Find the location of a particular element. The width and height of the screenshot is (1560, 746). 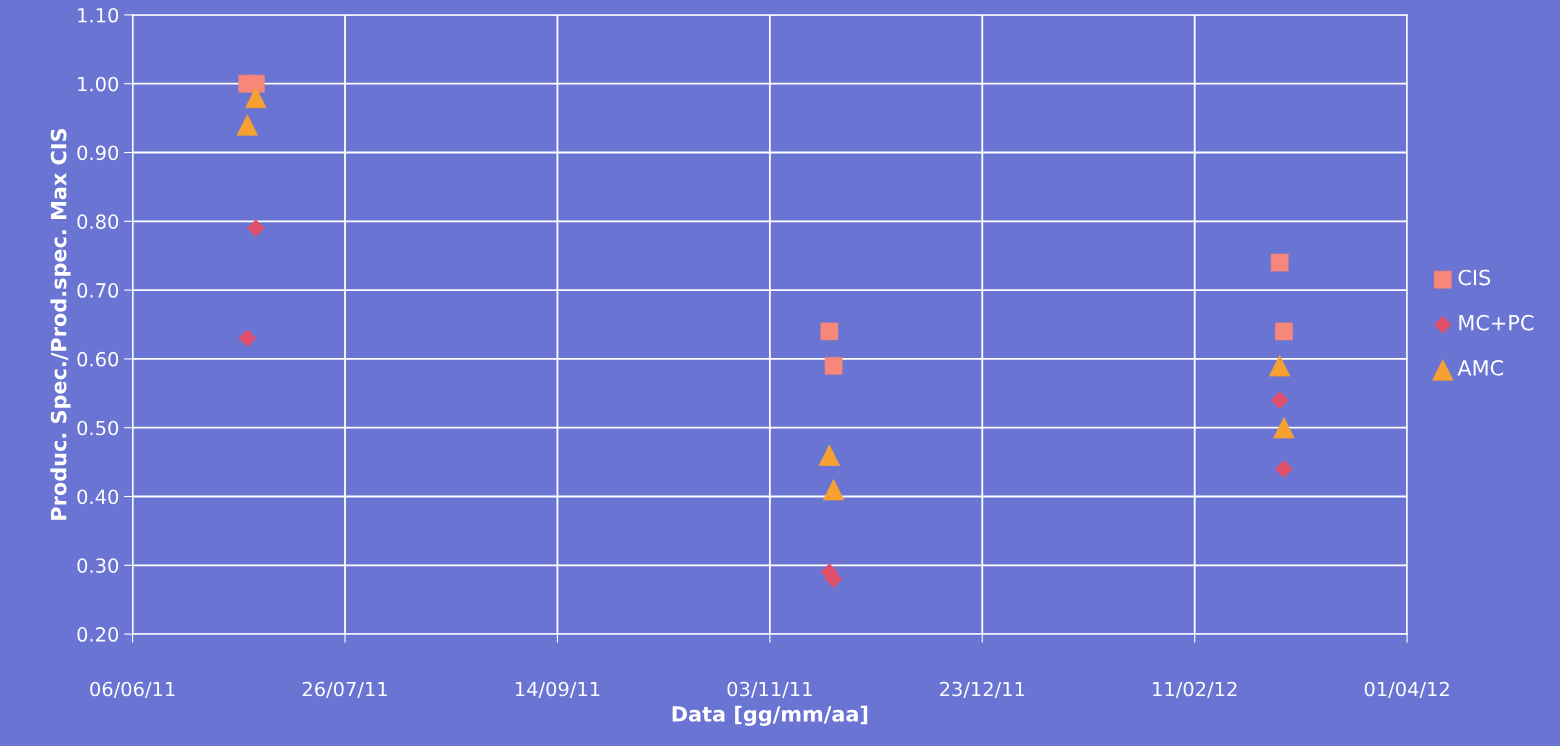

x-tick-label: 26/07/11 is located at coordinates (344, 689).